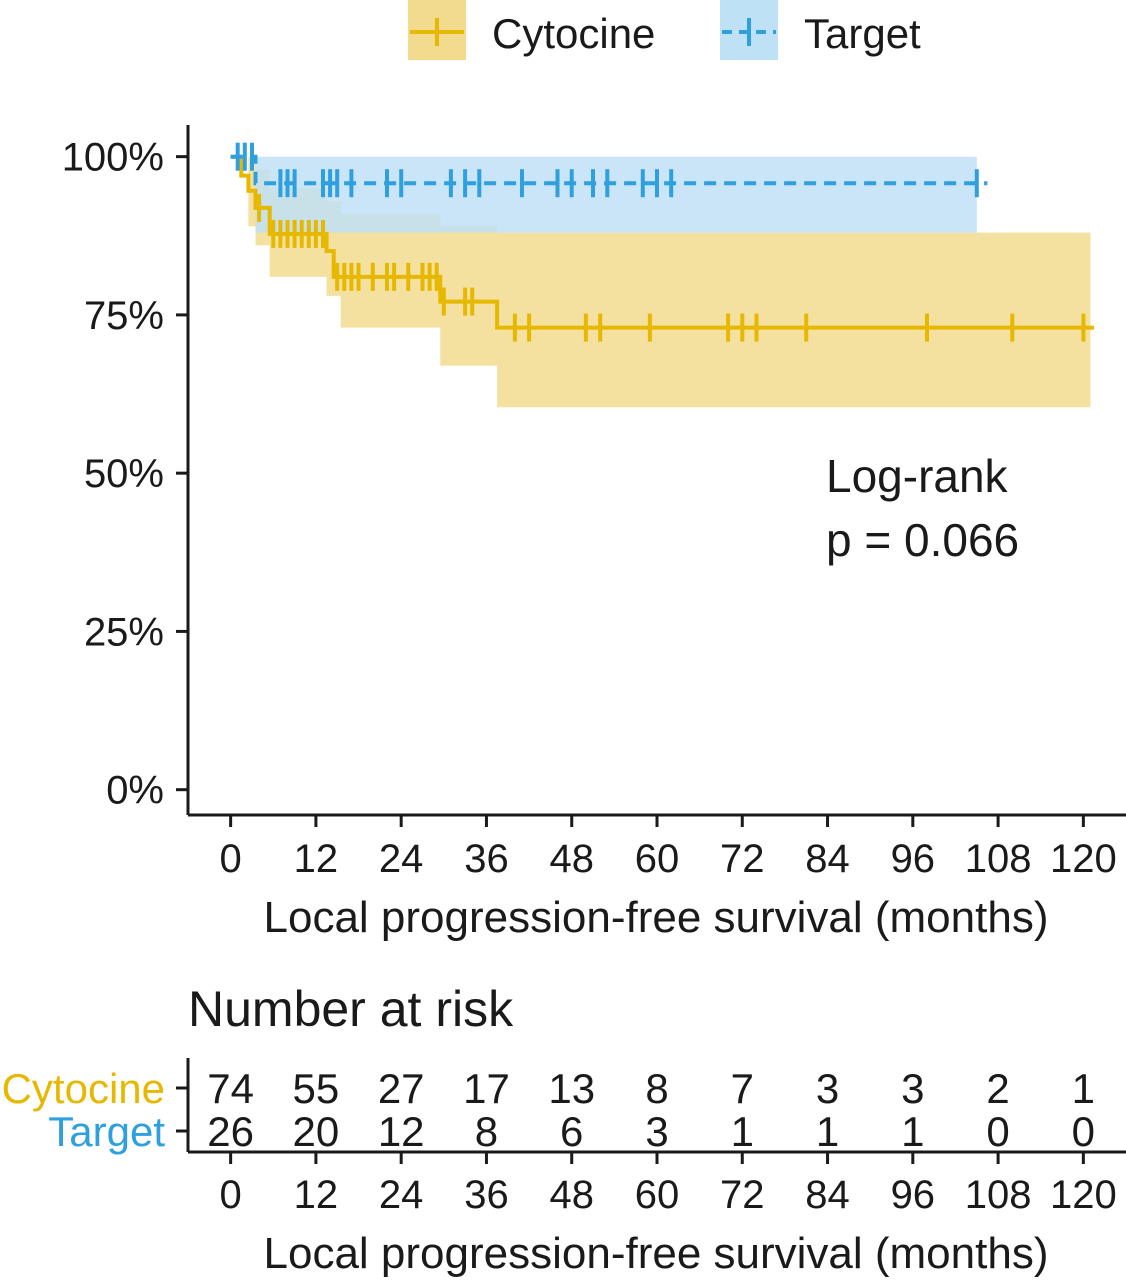 Image resolution: width=1126 pixels, height=1280 pixels. Describe the element at coordinates (230, 1131) in the screenshot. I see `risk-cell-target-0: 26` at that location.